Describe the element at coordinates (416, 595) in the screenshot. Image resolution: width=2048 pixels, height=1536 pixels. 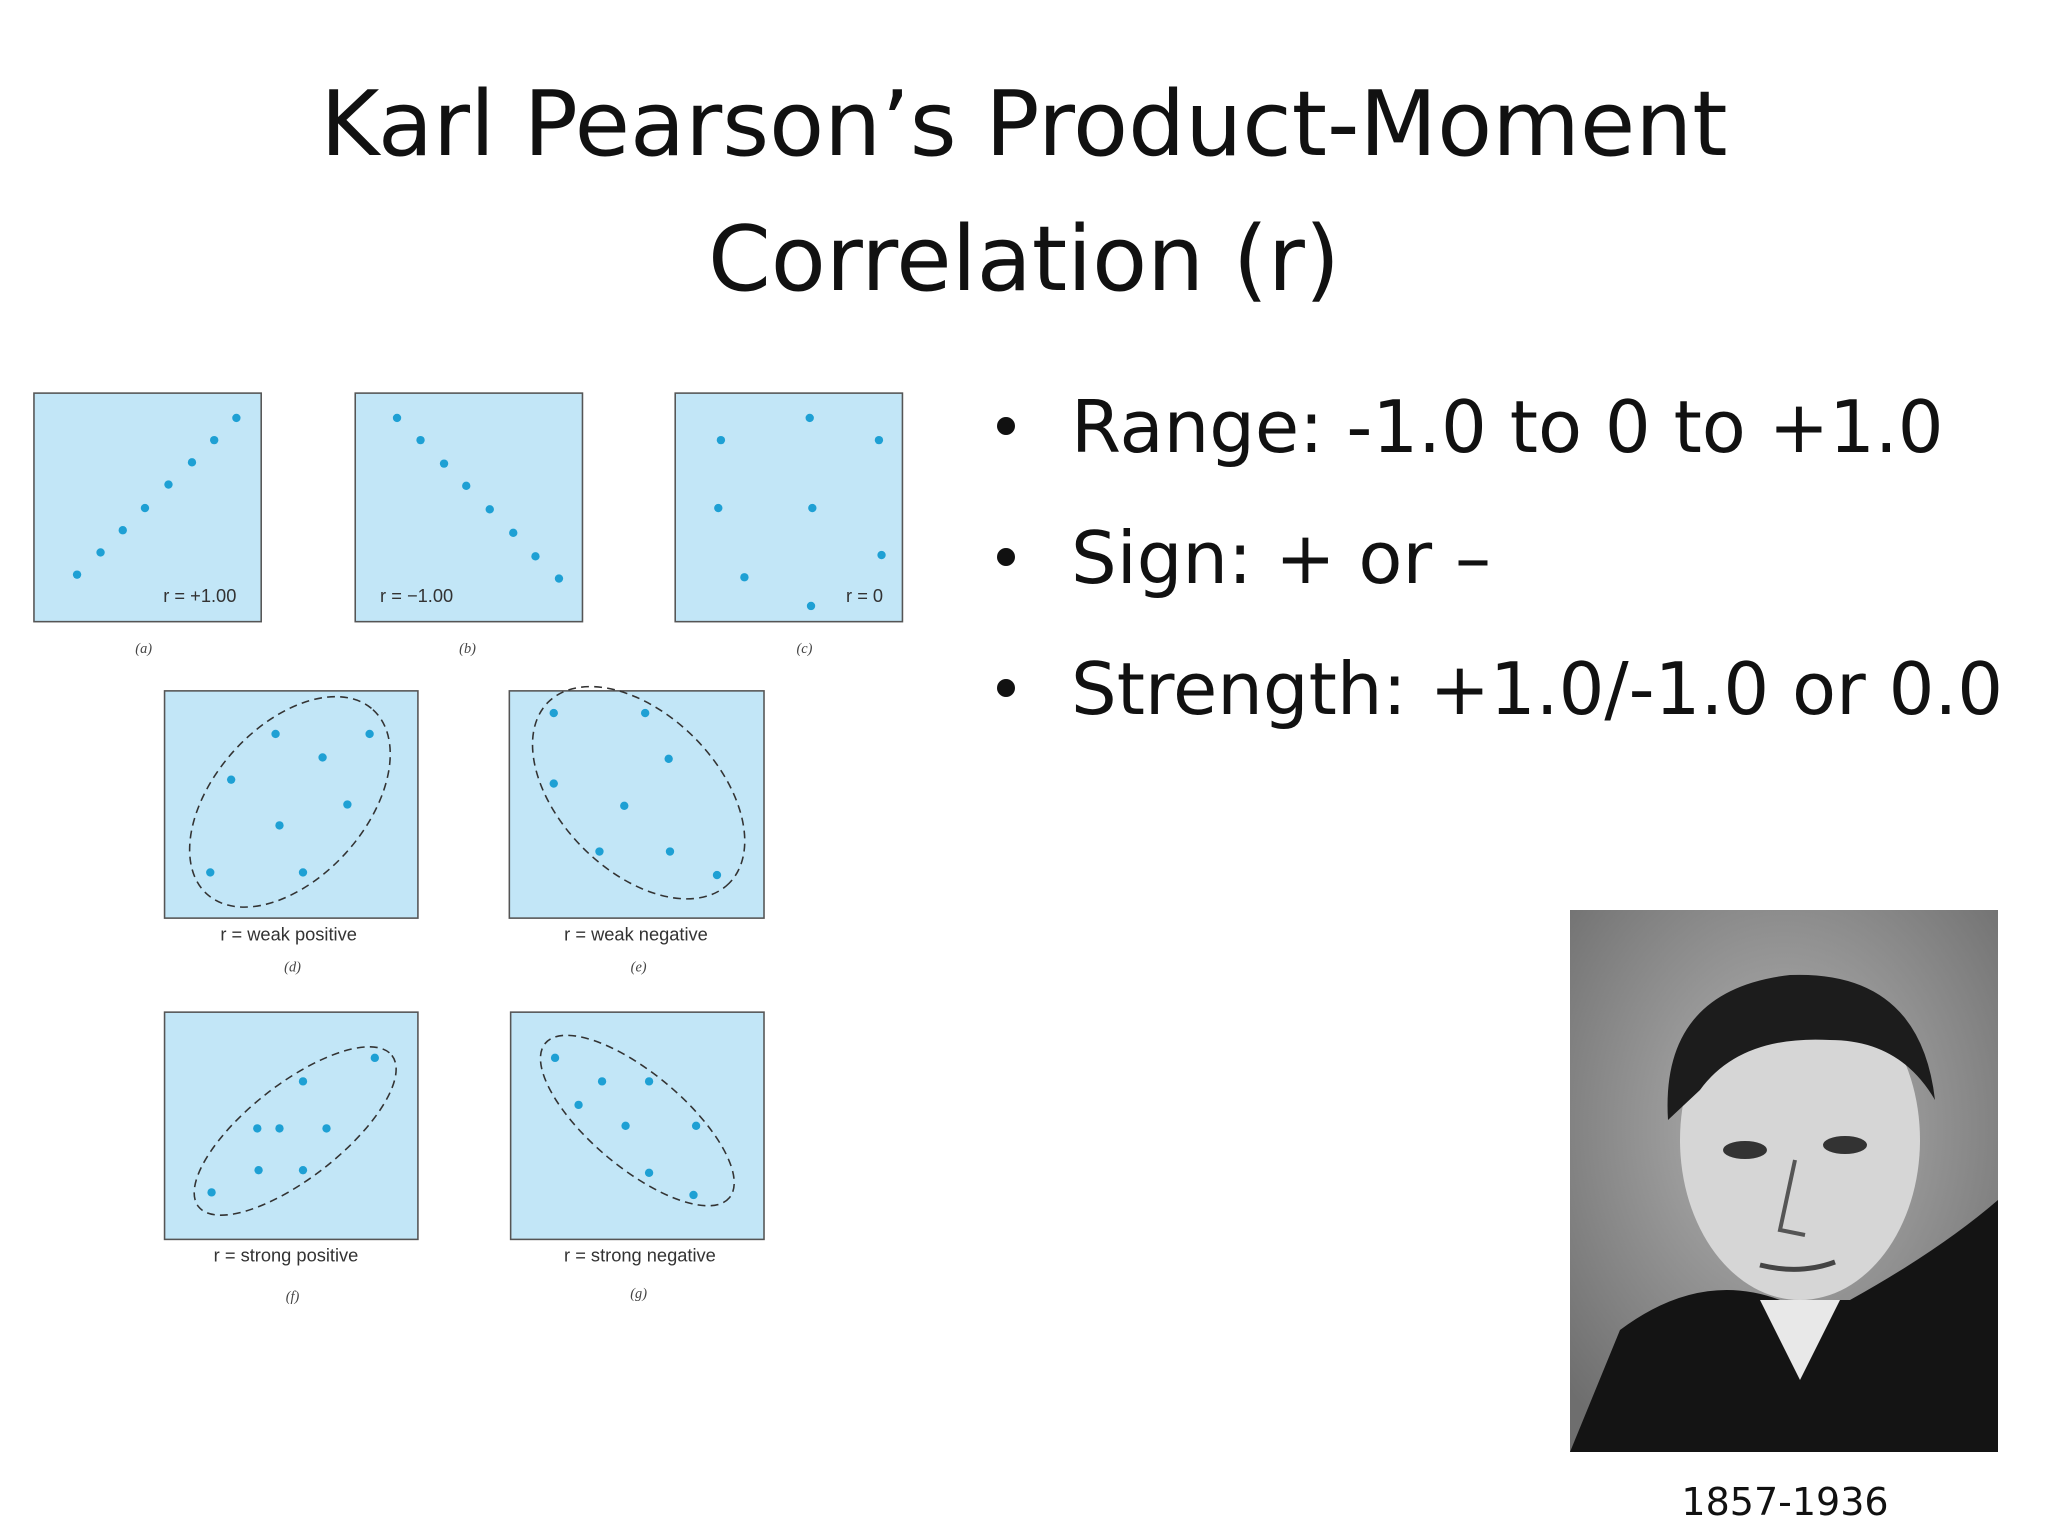
I see `panel-label: r = −1.00` at that location.